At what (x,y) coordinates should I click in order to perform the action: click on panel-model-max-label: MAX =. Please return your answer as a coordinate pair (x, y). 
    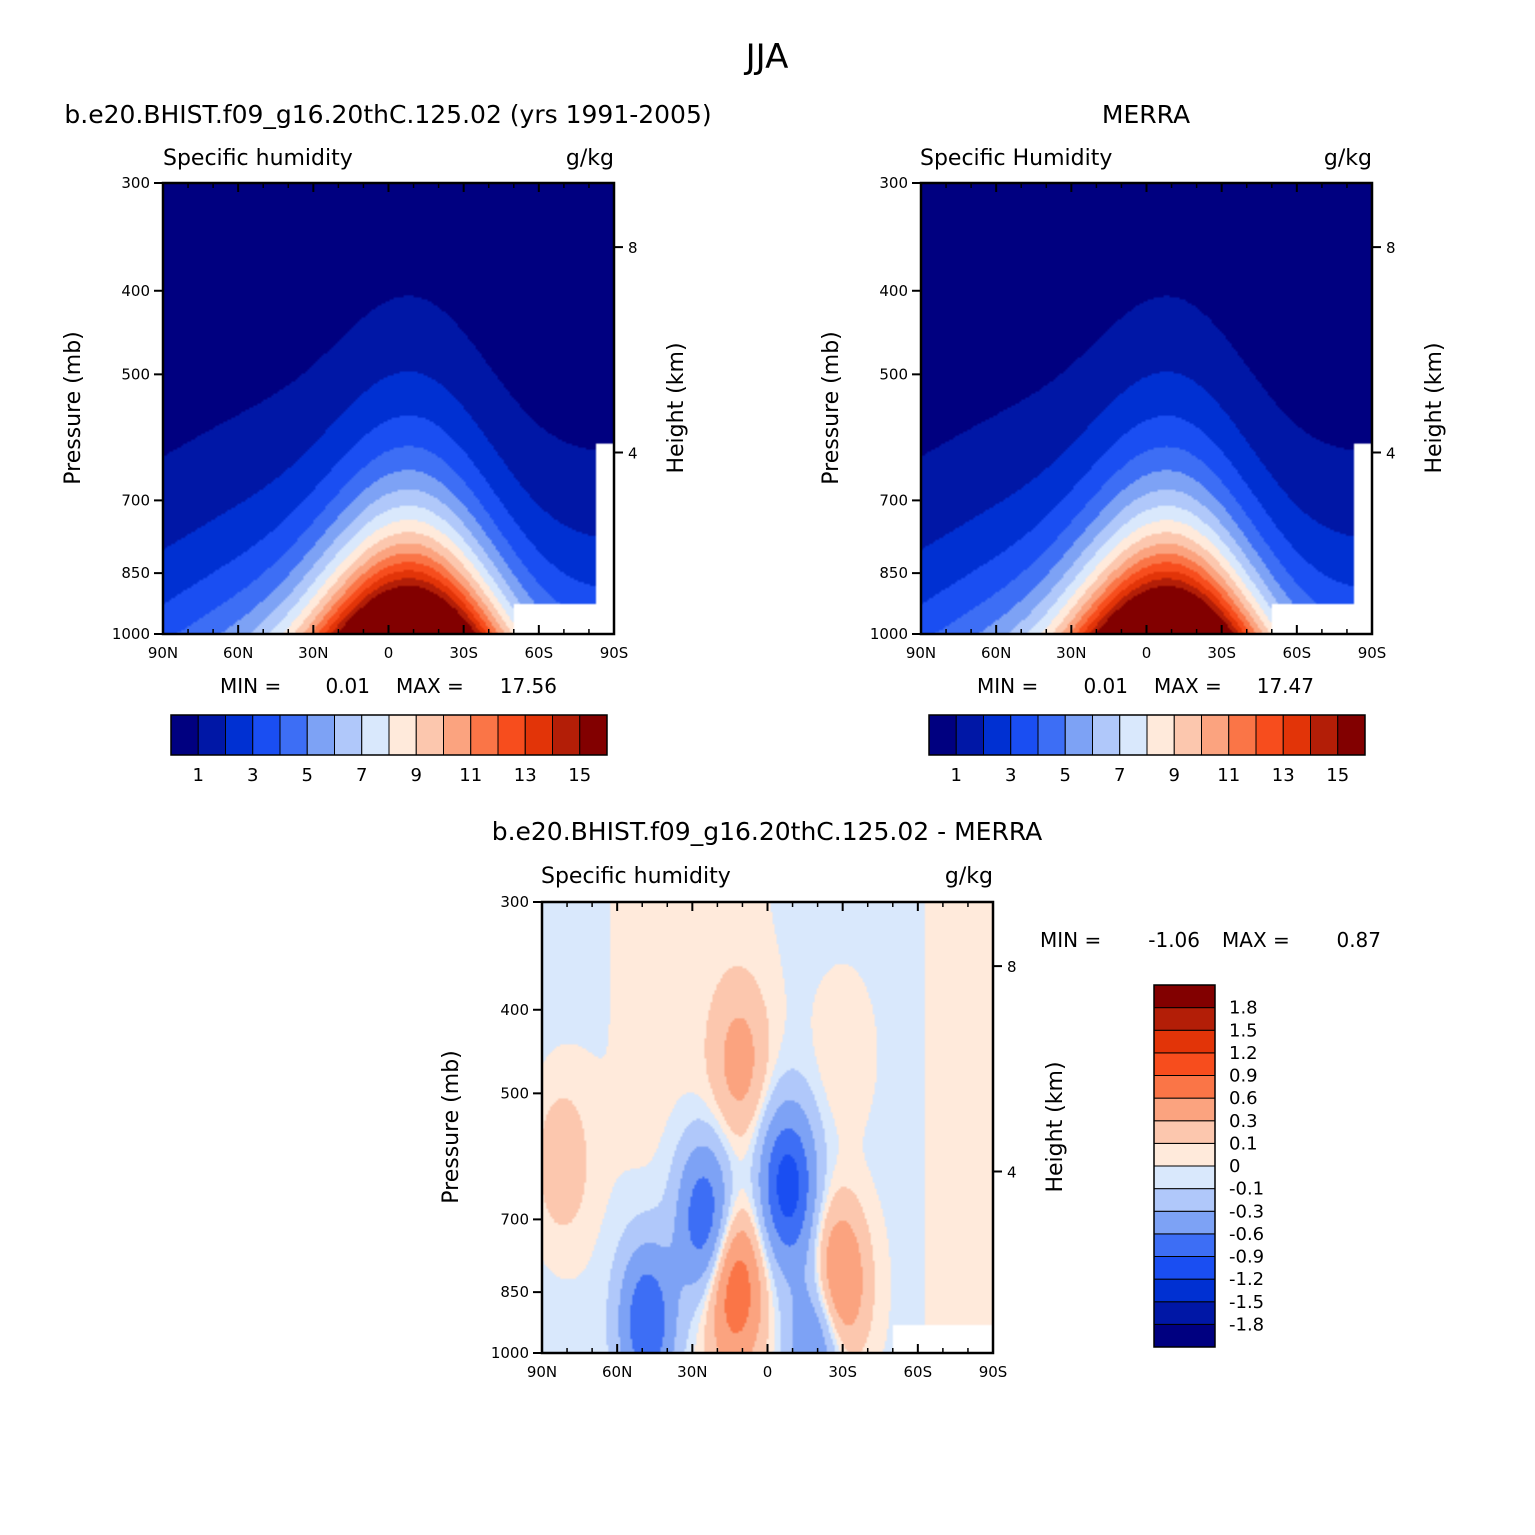
    Looking at the image, I should click on (430, 686).